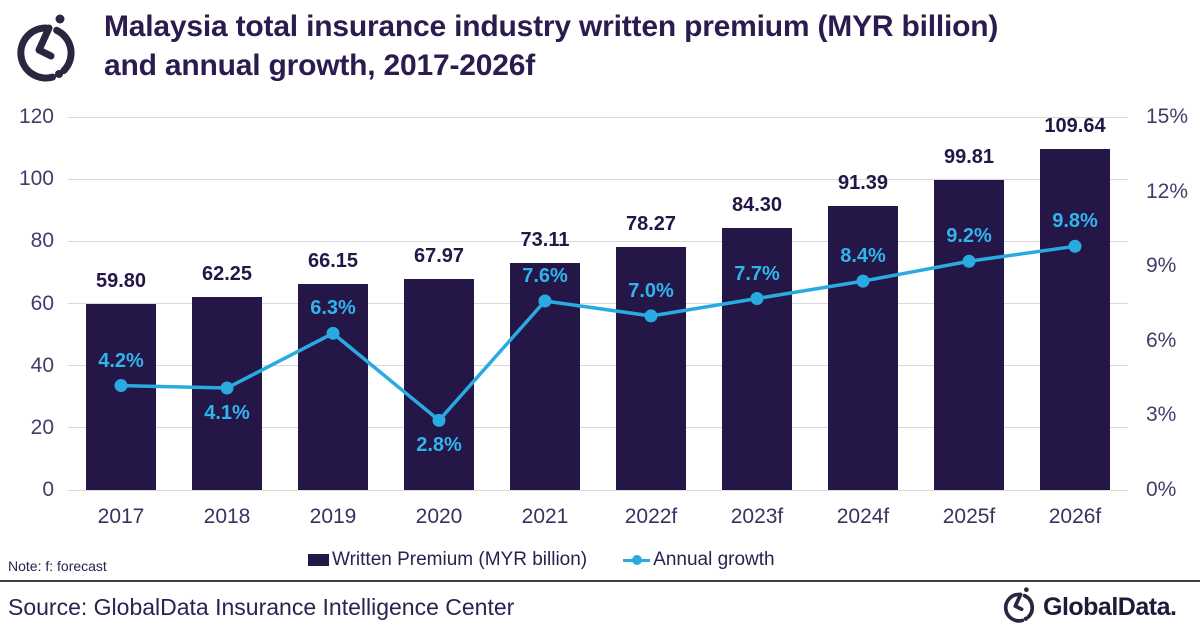  I want to click on growth-point-2026f, so click(1075, 246).